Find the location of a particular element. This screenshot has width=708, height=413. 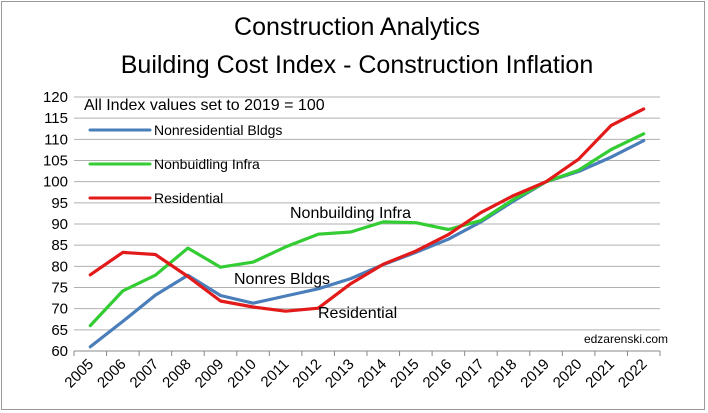

credit-text: edzarenski.com is located at coordinates (626, 339).